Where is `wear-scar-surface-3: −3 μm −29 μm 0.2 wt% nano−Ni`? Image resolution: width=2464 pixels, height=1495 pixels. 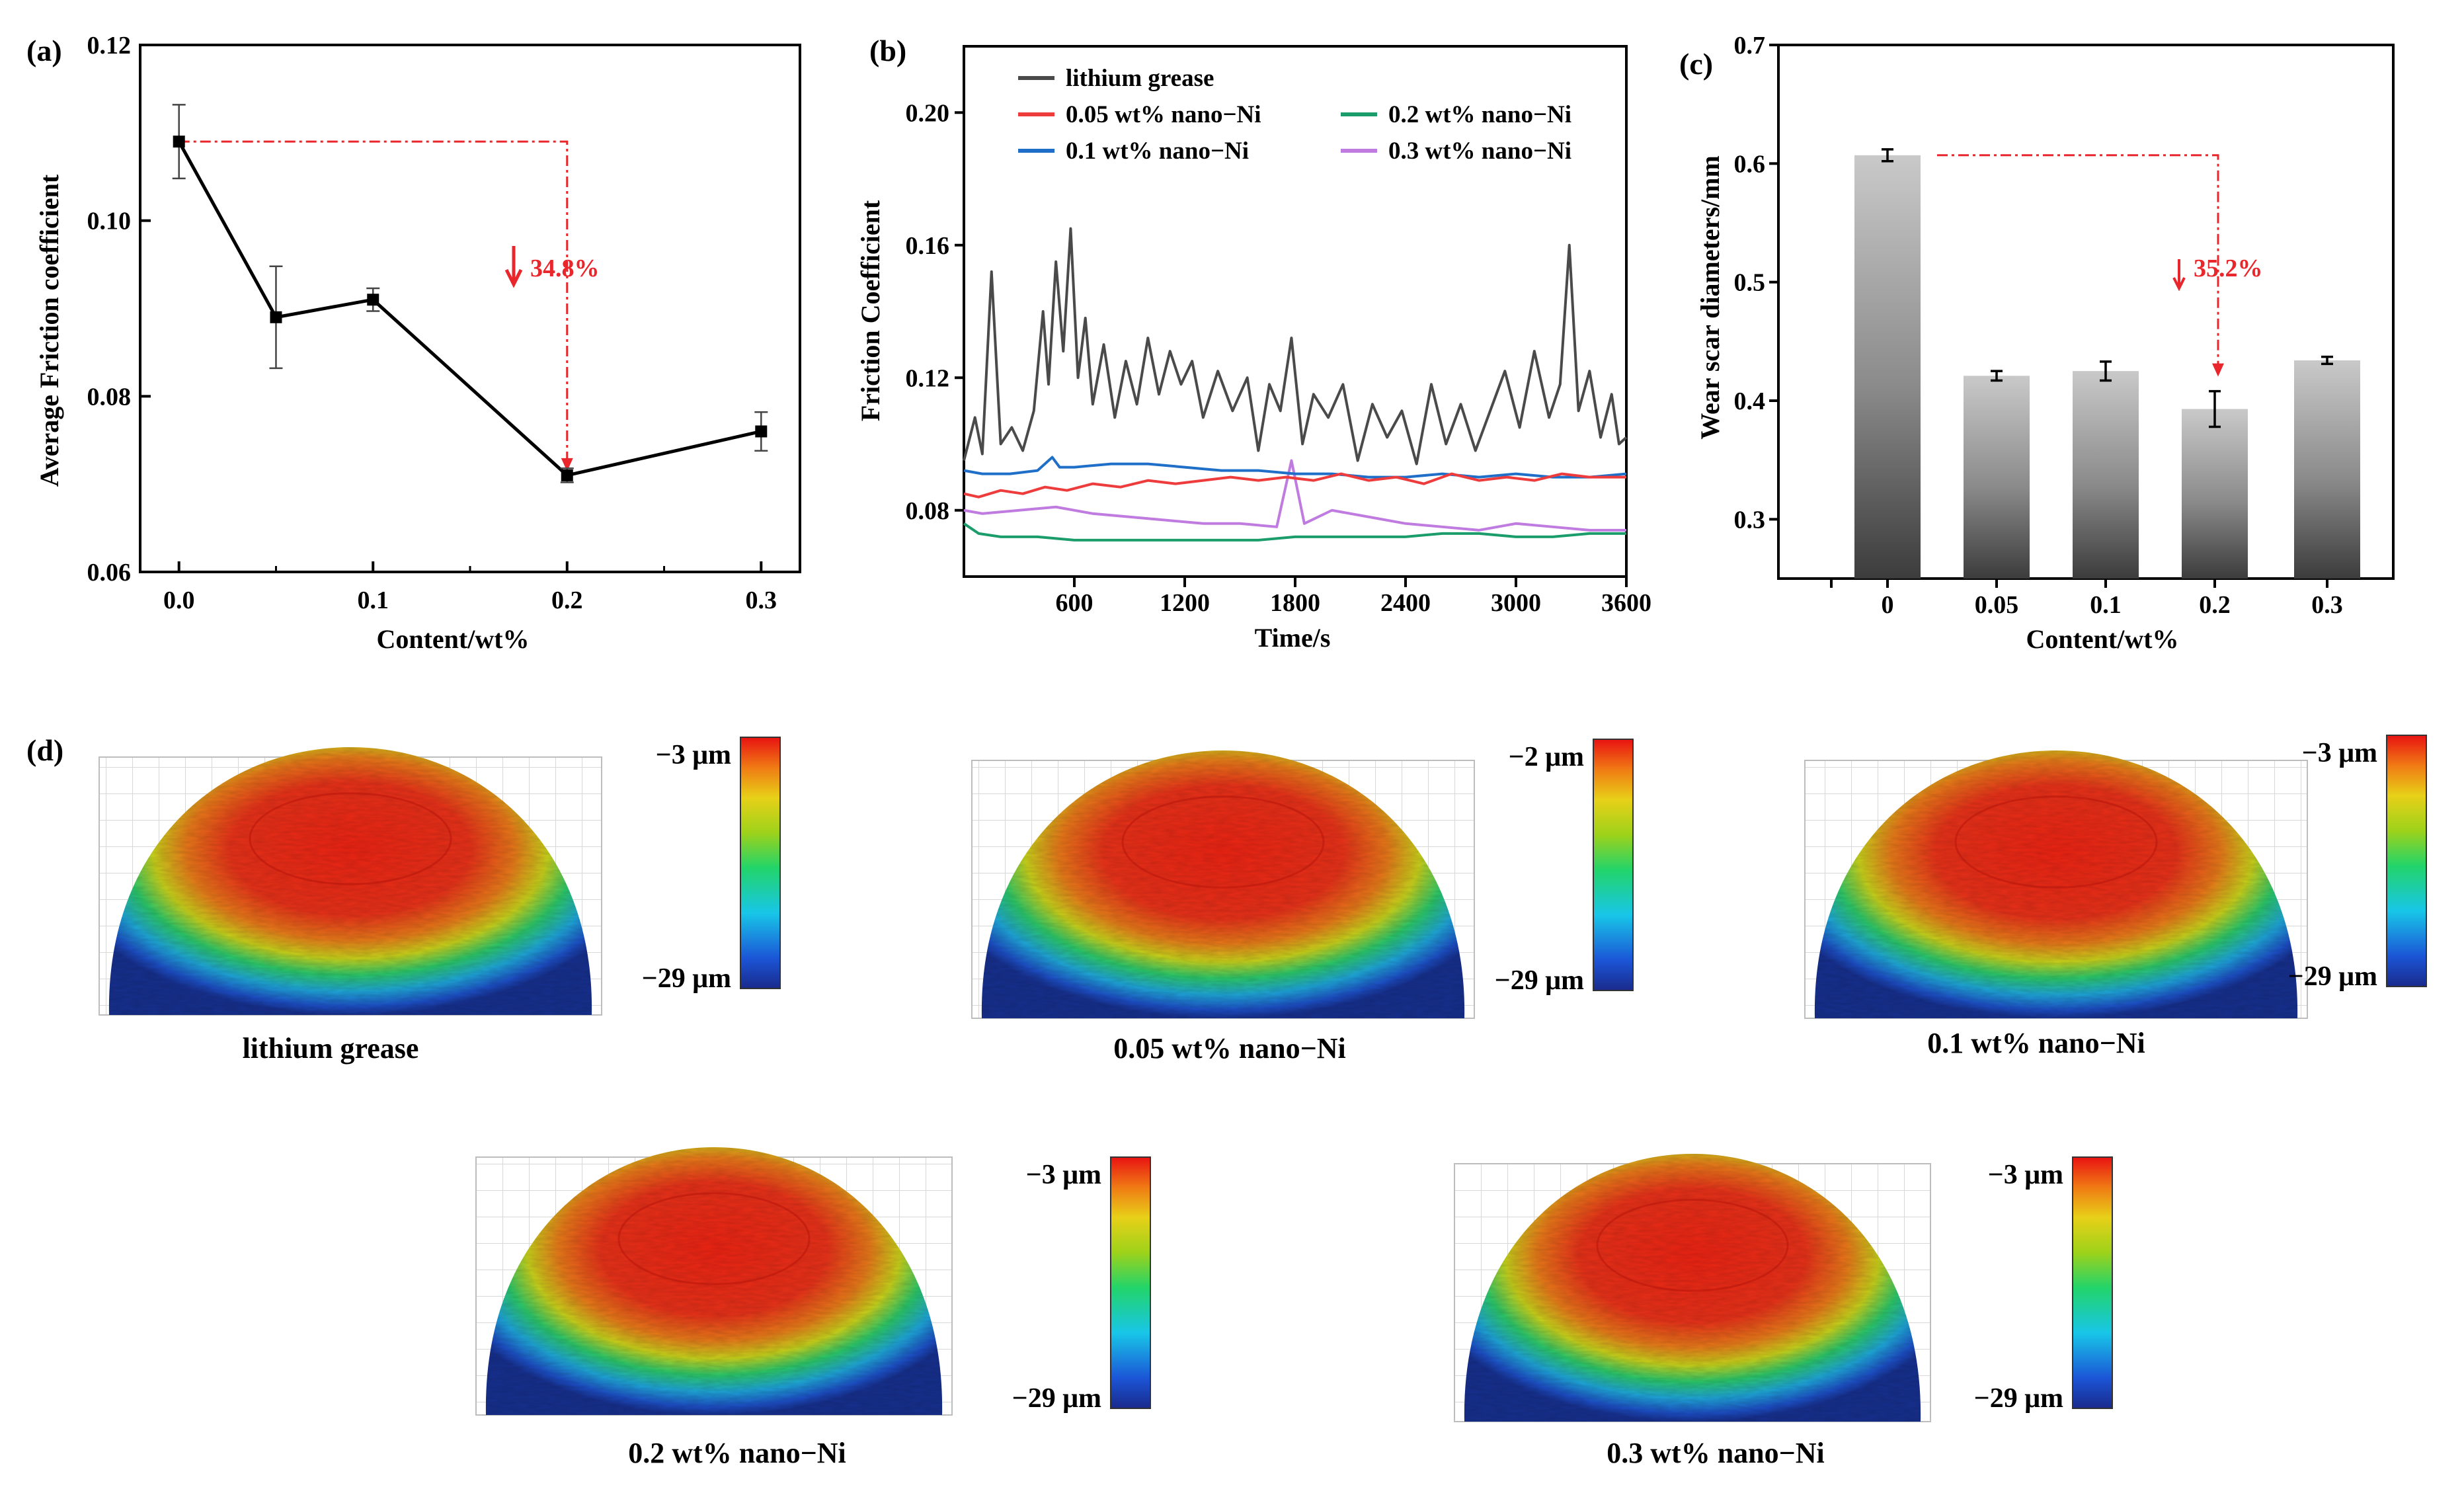 wear-scar-surface-3: −3 μm −29 μm 0.2 wt% nano−Ni is located at coordinates (813, 1308).